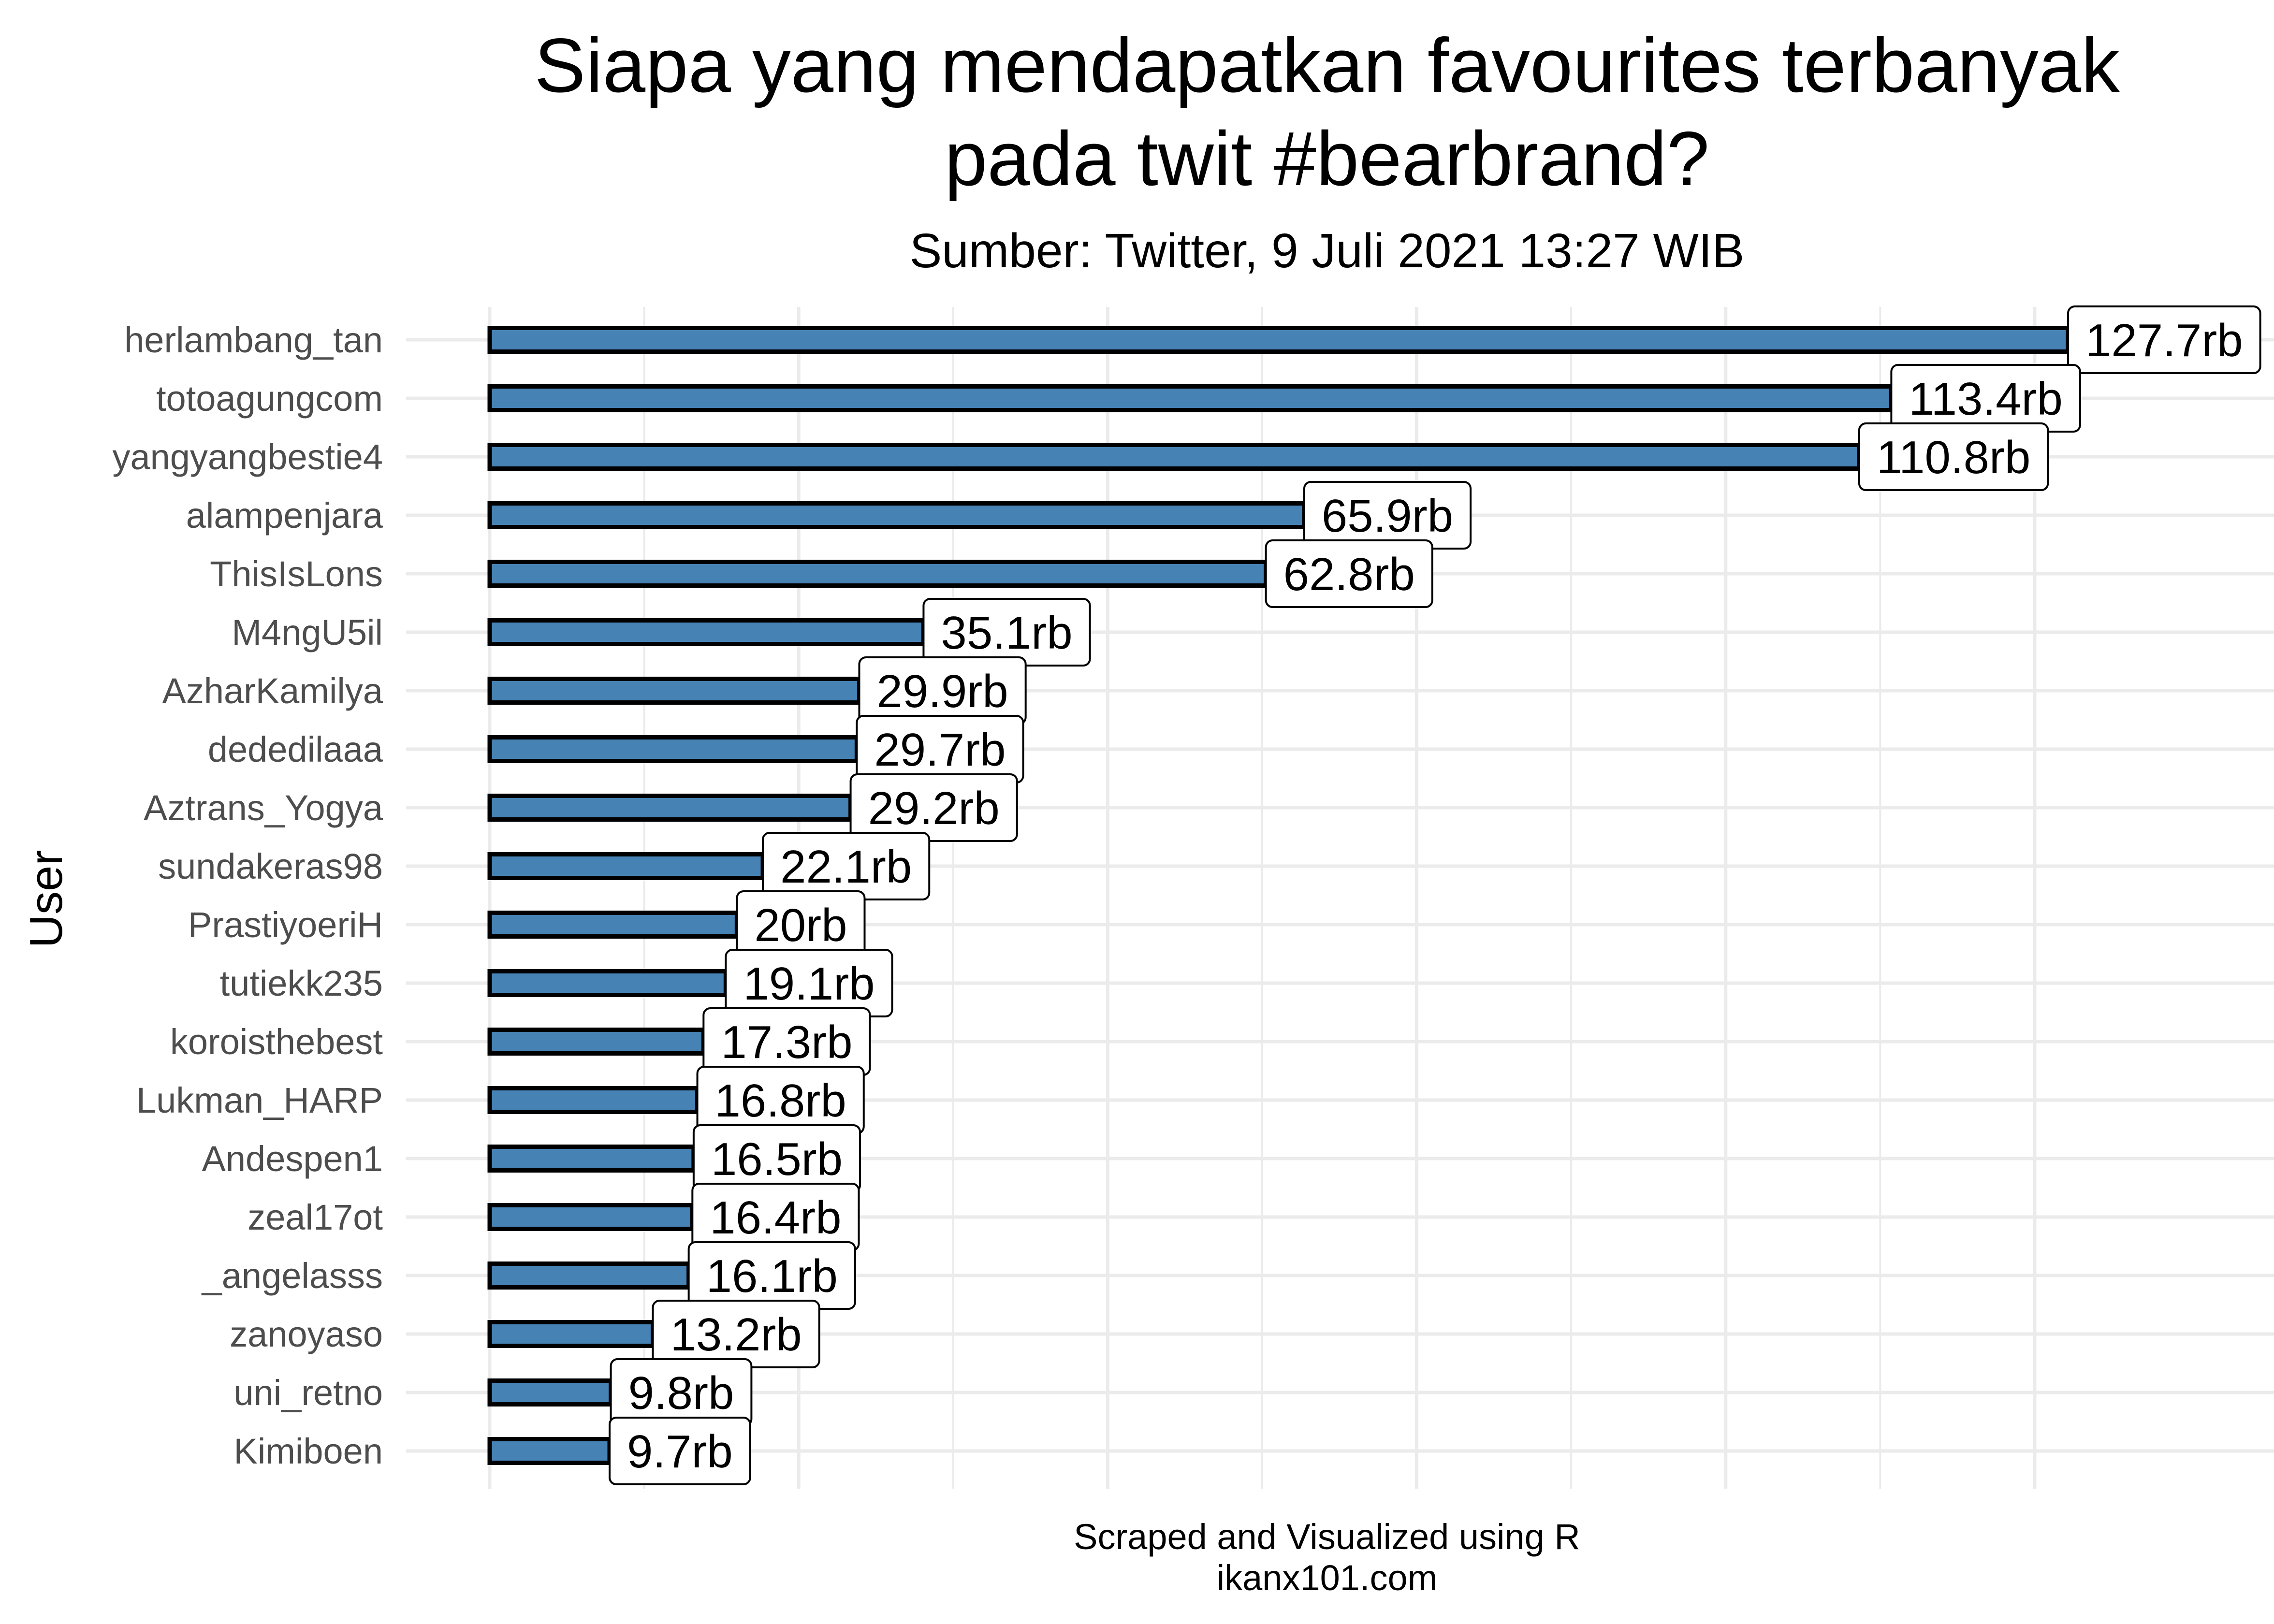 This screenshot has width=2274, height=1624. What do you see at coordinates (800, 925) in the screenshot?
I see `data-label: 20rb` at bounding box center [800, 925].